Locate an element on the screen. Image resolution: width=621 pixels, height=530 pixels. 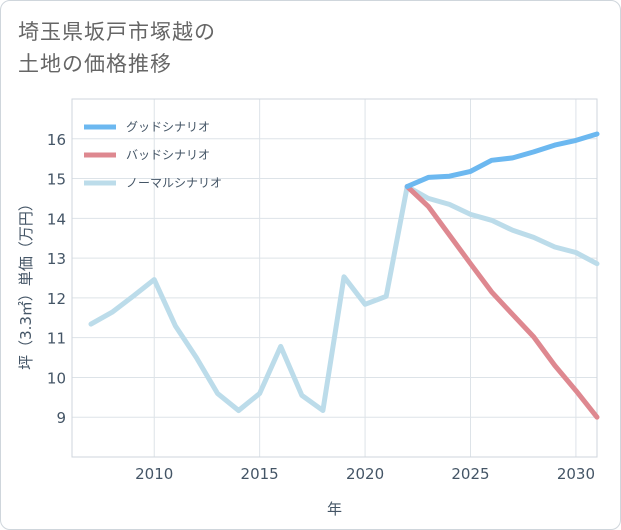
y-tick-labels: 9 10 11 12 13 14 15 16 is located at coordinates (56, 279).